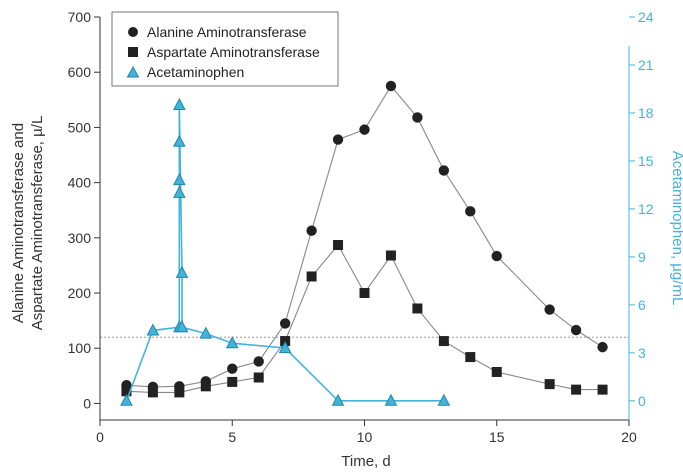 The width and height of the screenshot is (683, 473). Describe the element at coordinates (133, 32) in the screenshot. I see `legend-marker-alt` at that location.